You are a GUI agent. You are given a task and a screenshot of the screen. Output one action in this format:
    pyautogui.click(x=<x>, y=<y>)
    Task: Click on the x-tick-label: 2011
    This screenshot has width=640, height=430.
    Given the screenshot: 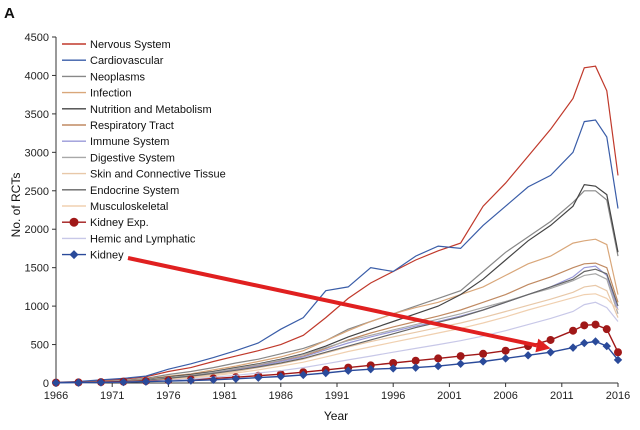 What is the action you would take?
    pyautogui.click(x=562, y=396)
    